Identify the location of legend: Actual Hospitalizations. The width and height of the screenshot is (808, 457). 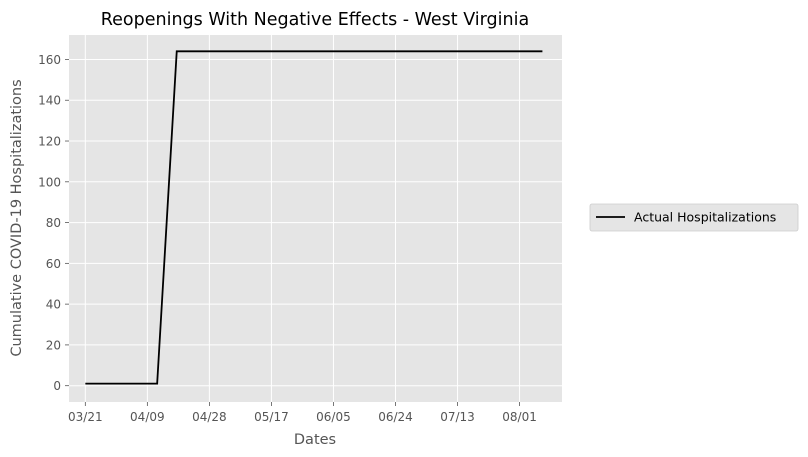
(694, 217).